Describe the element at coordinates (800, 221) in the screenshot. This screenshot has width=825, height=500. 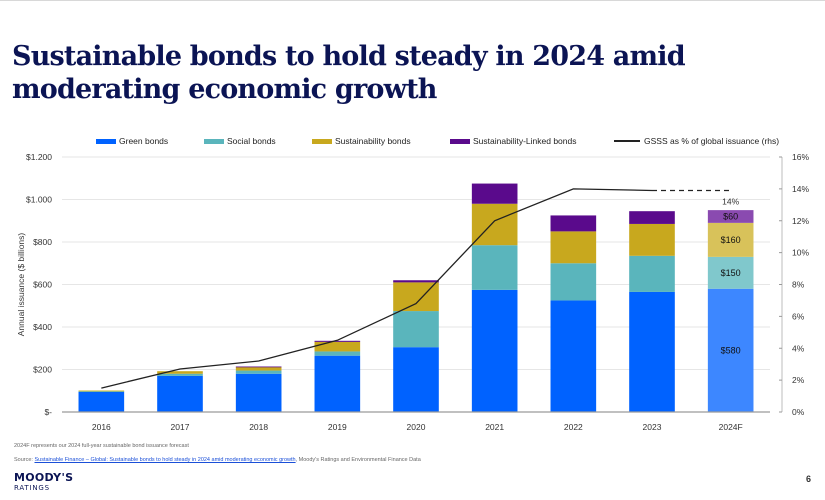
I see `y2-tick-label: 12%` at that location.